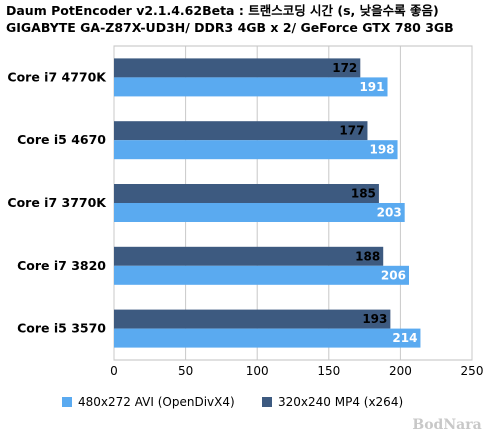  Describe the element at coordinates (61, 328) in the screenshot. I see `category-label: Core i5 3570` at that location.